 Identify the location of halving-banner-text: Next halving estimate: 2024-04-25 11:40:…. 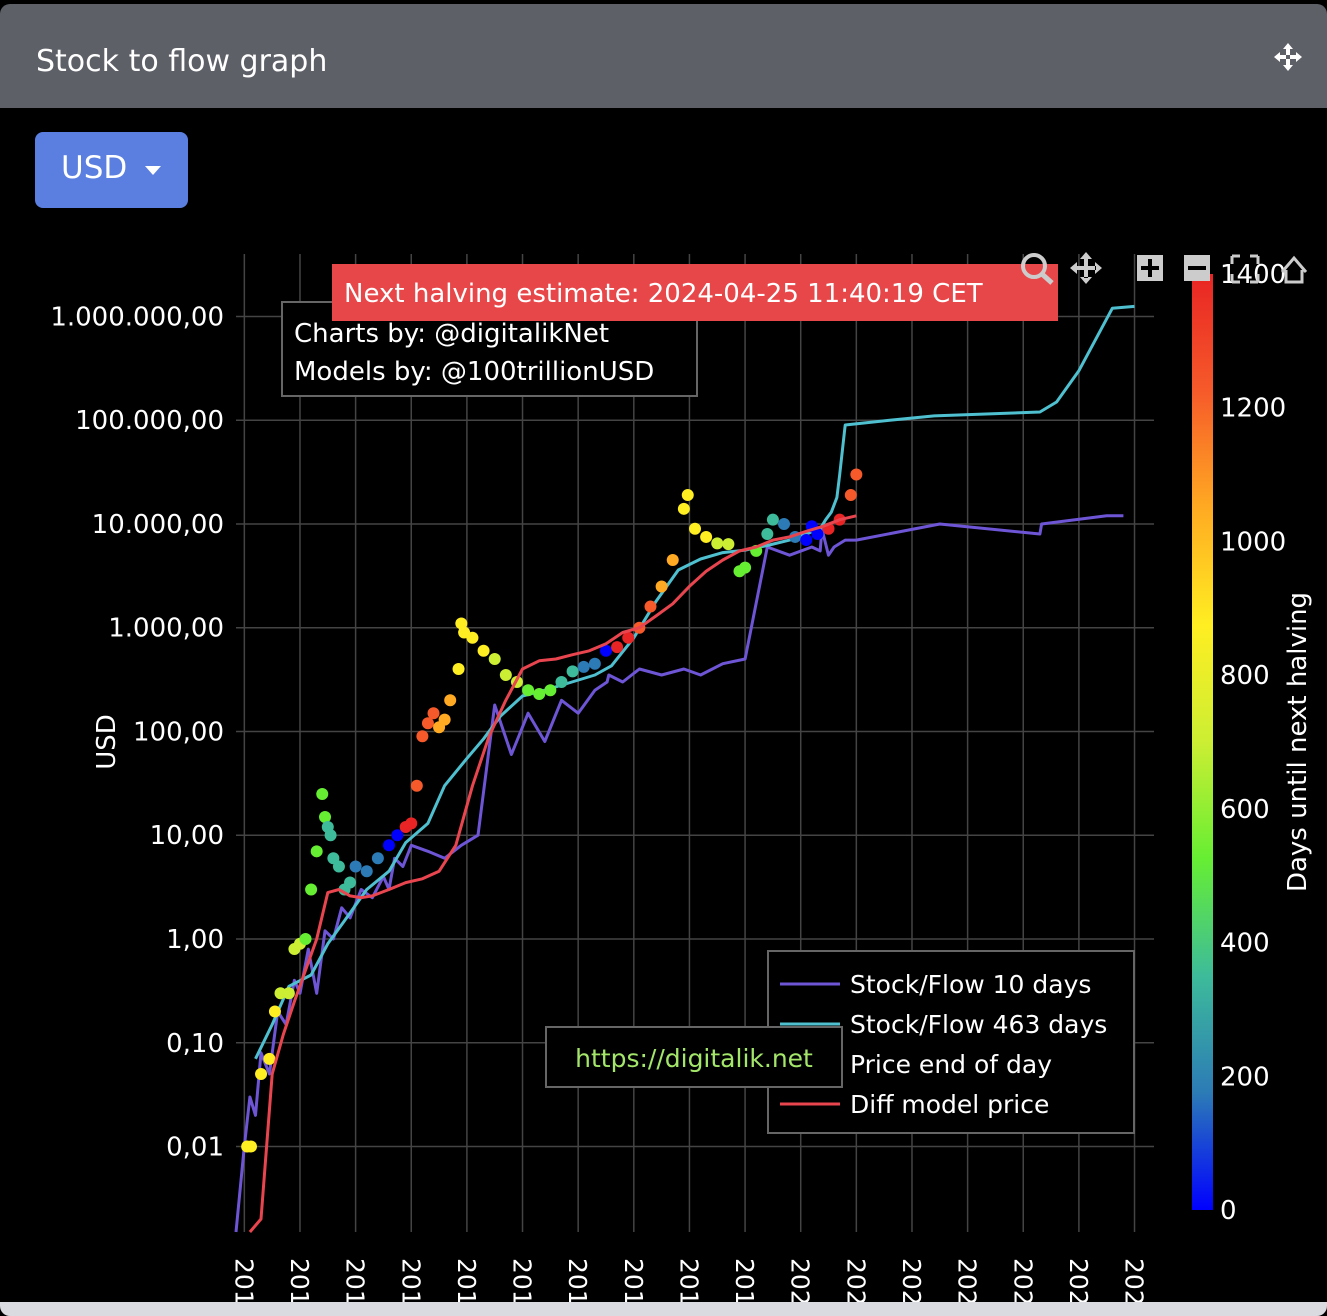
(663, 294).